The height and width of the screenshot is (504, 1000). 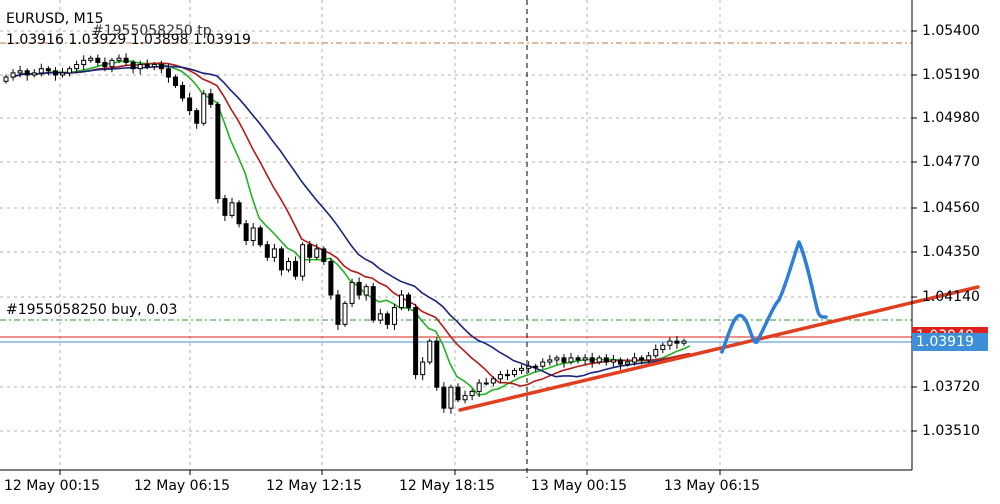 I want to click on tp-line-label: #1955058250 tp, so click(x=152, y=31).